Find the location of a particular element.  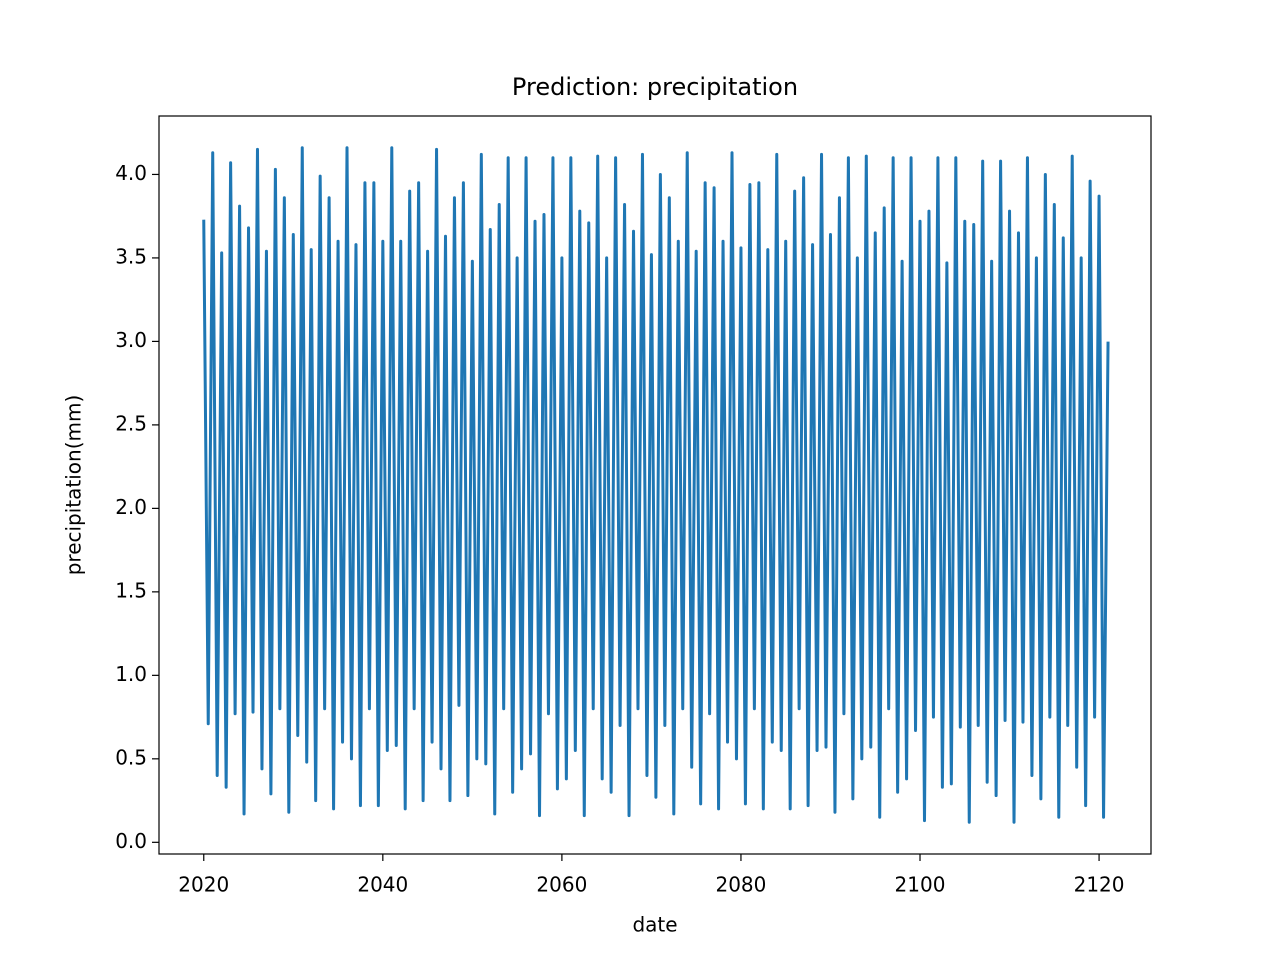

x-tick-label: 2120 is located at coordinates (1099, 885).